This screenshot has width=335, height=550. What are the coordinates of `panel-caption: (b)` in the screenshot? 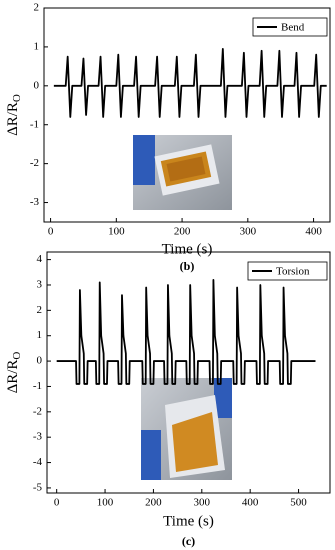 It's located at (187, 266).